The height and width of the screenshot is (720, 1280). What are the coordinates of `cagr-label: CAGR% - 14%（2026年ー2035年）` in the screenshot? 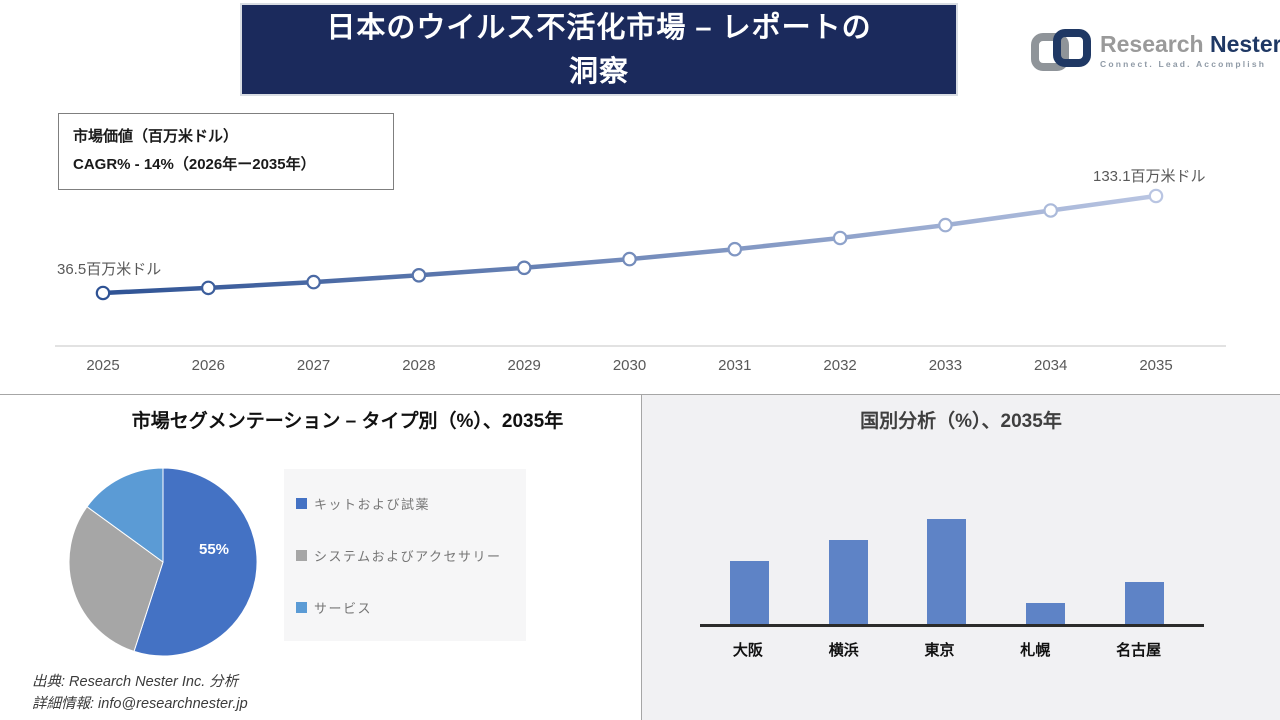 It's located at (194, 164).